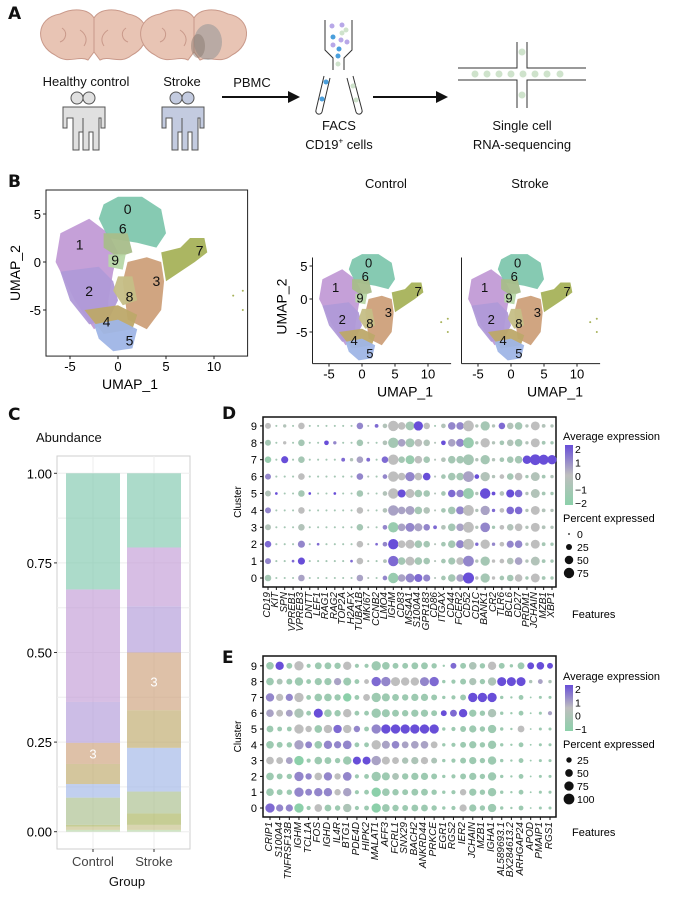  What do you see at coordinates (426, 476) in the screenshot?
I see `dot-cluster-6-GPR183` at bounding box center [426, 476].